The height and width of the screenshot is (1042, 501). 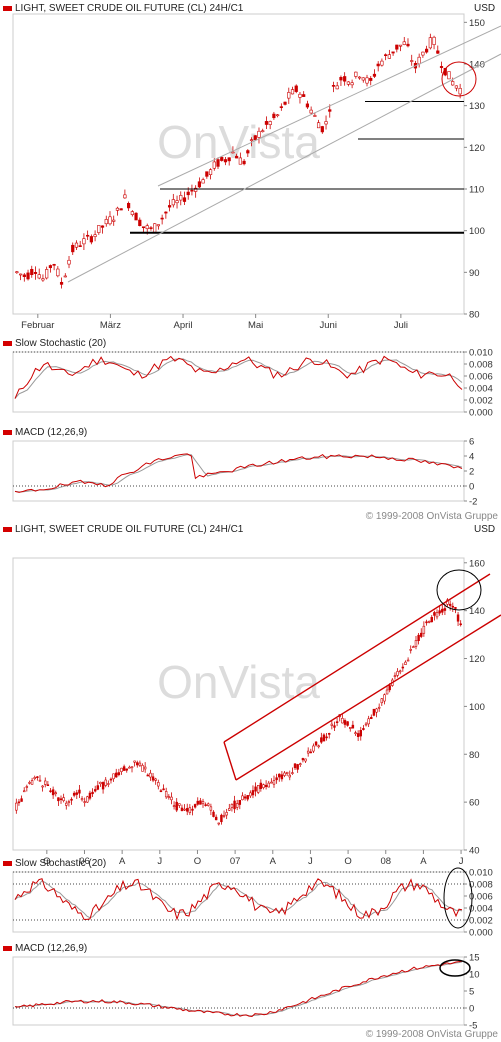 I want to click on x-tick-label: März, so click(x=110, y=325).